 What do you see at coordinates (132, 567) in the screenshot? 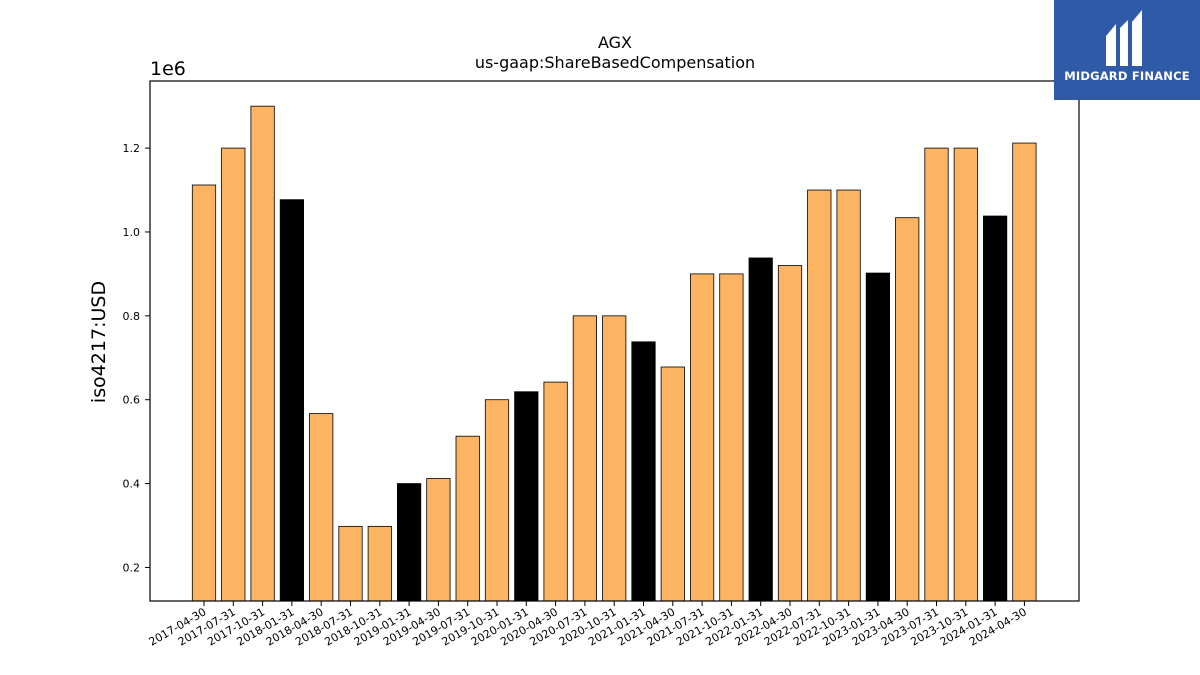
I see `y-tick-label: 0.2` at bounding box center [132, 567].